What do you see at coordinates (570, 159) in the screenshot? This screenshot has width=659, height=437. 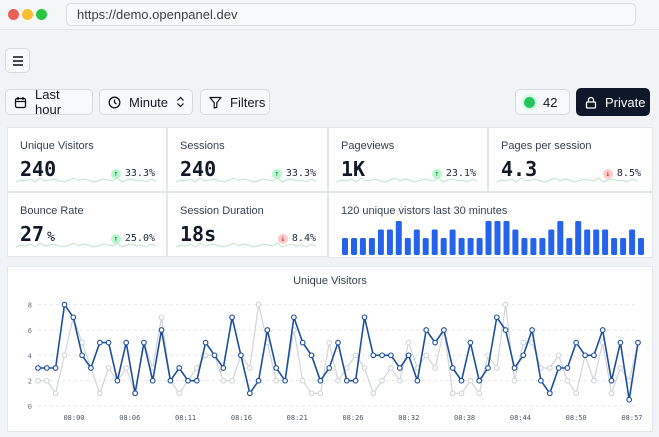 I see `metric-card: Pages per session 4.3 ↓ 8.5%` at bounding box center [570, 159].